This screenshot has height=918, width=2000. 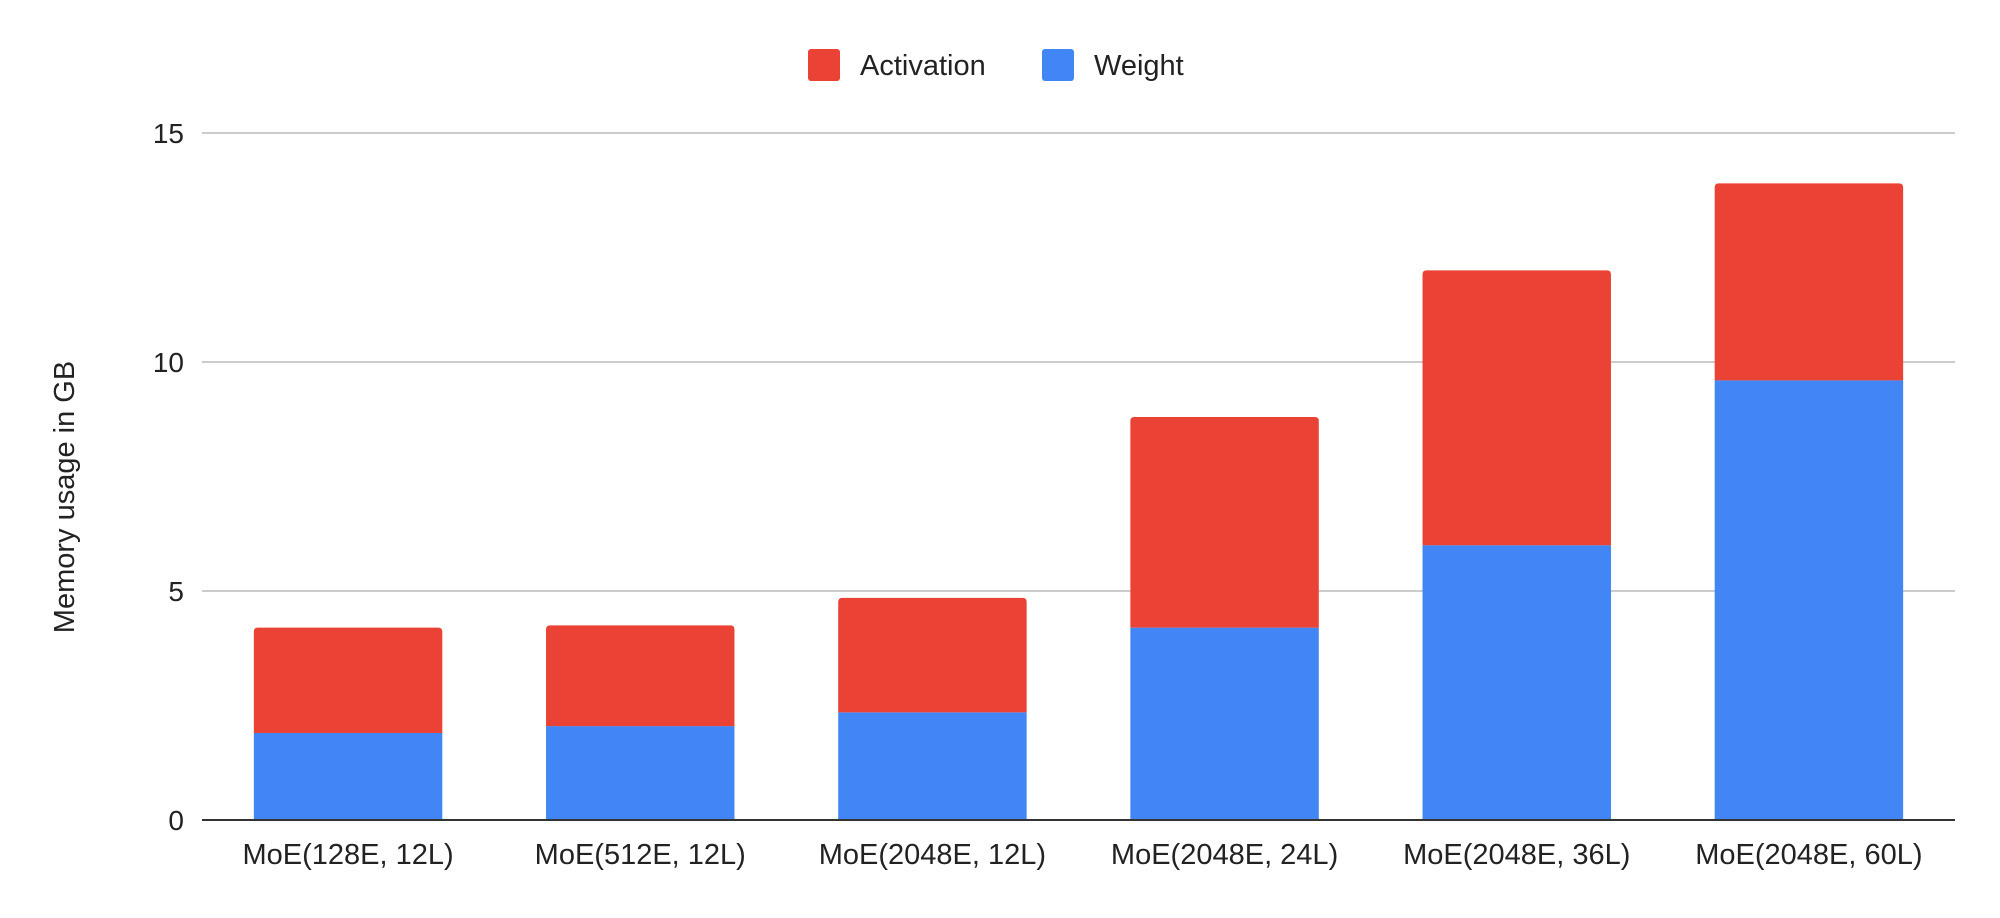 I want to click on legend-swatch-activation, so click(x=824, y=65).